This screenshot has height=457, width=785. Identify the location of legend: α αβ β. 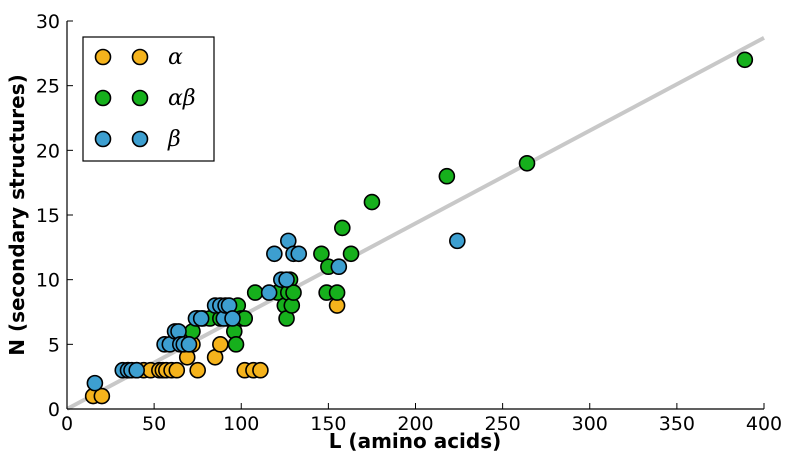
(148, 99).